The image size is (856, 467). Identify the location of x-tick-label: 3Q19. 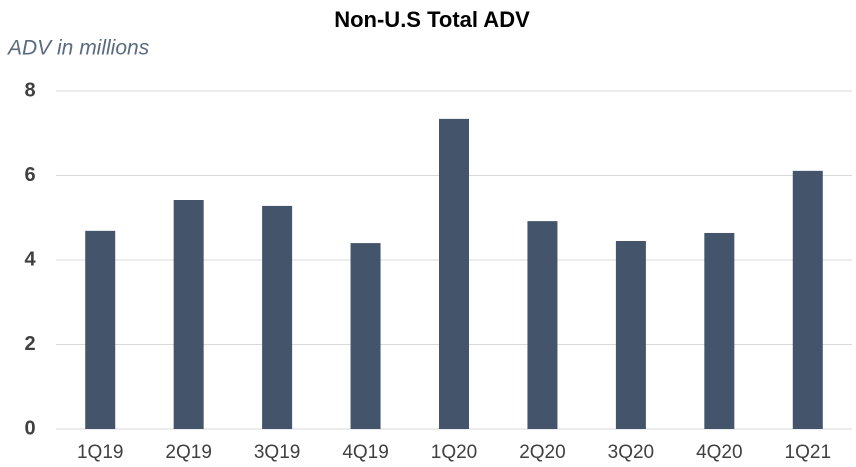
(277, 452).